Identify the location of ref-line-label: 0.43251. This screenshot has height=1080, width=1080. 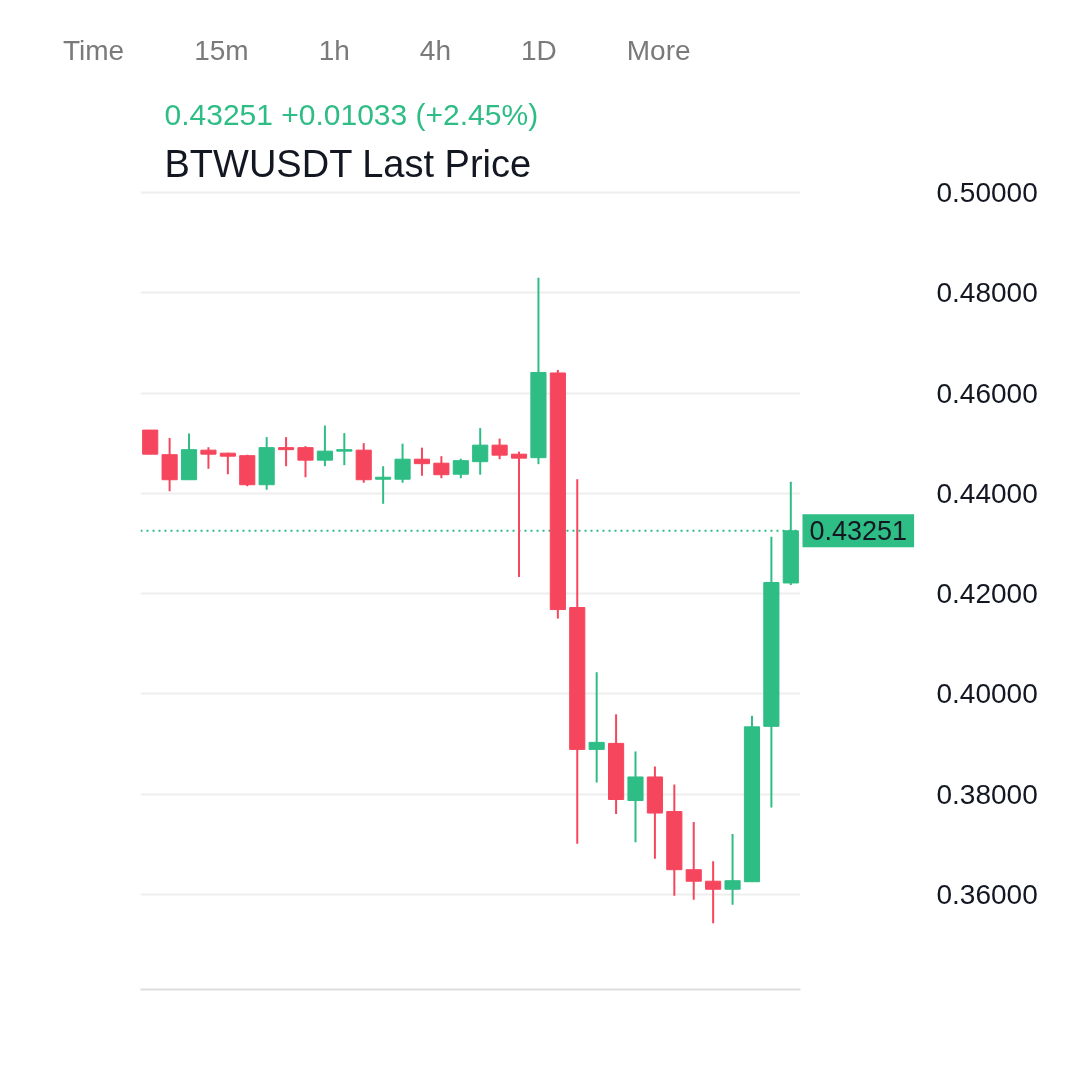
(858, 531).